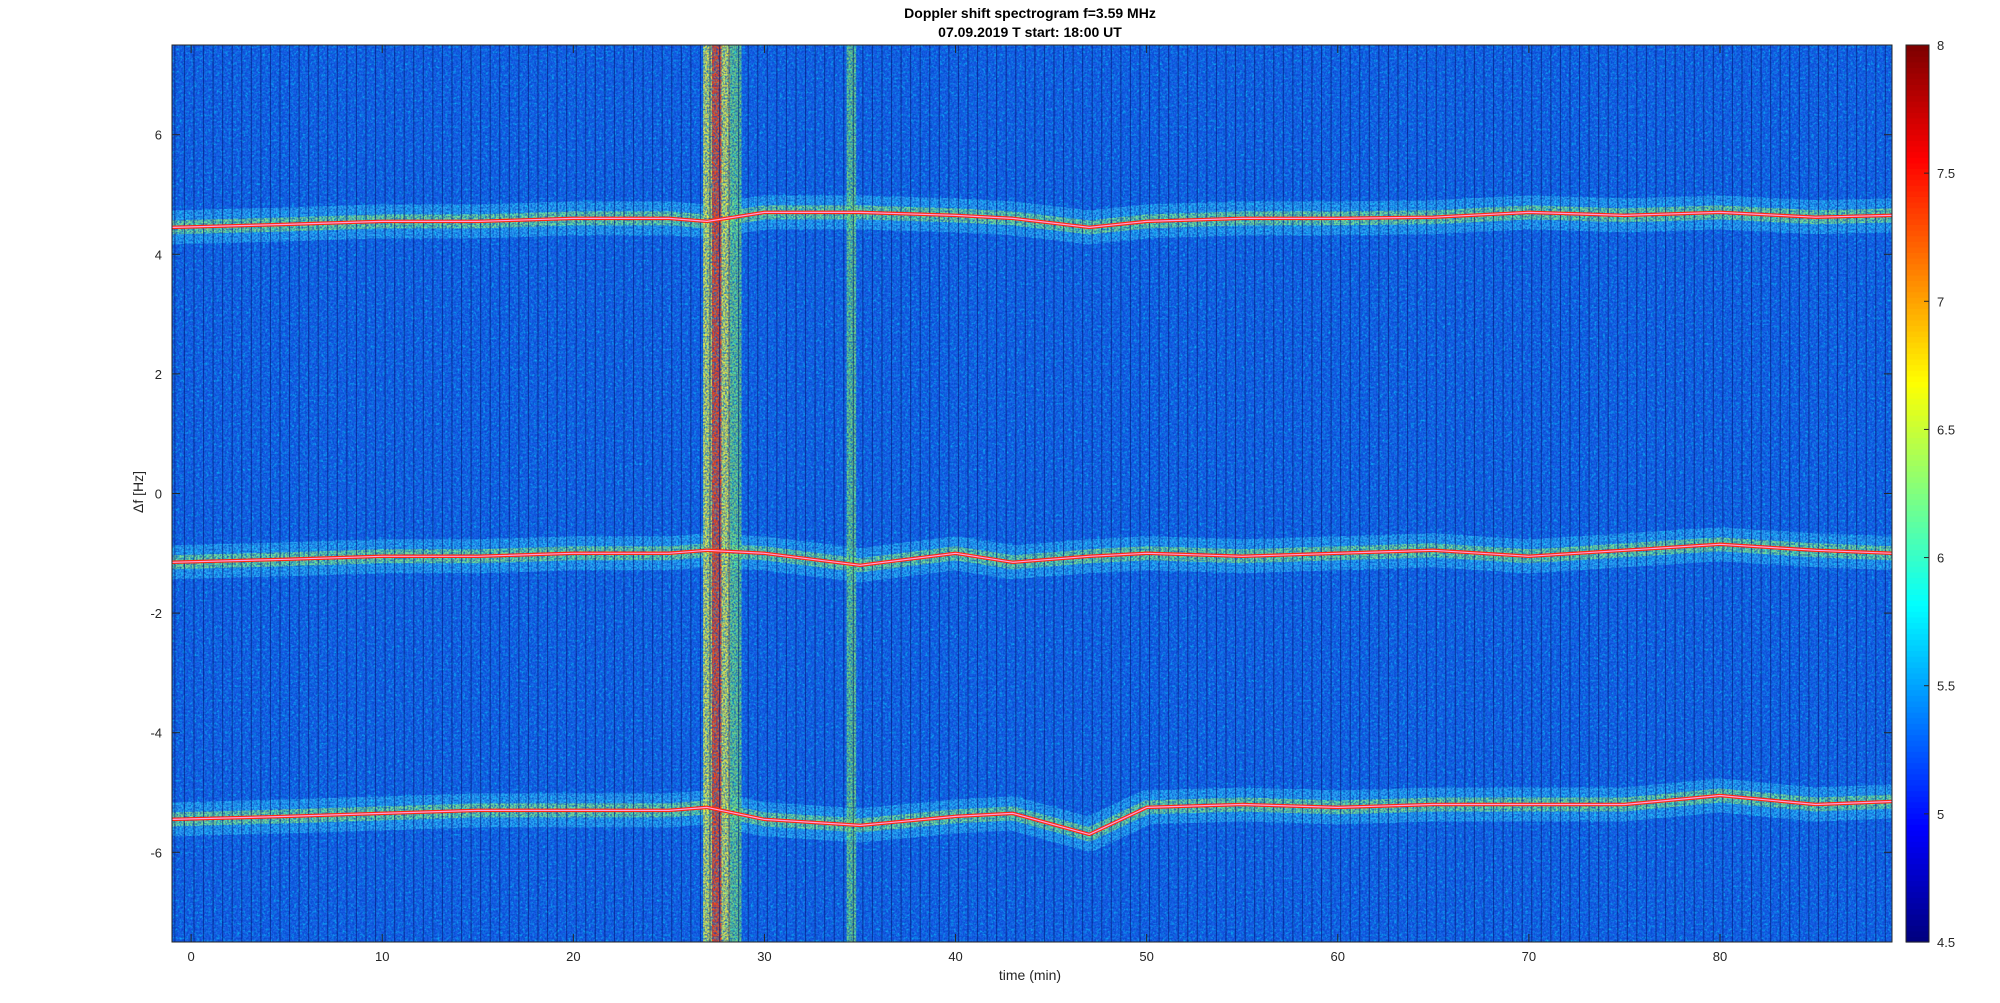 The width and height of the screenshot is (2000, 1003). Describe the element at coordinates (156, 733) in the screenshot. I see `y-tick-label: -4` at that location.